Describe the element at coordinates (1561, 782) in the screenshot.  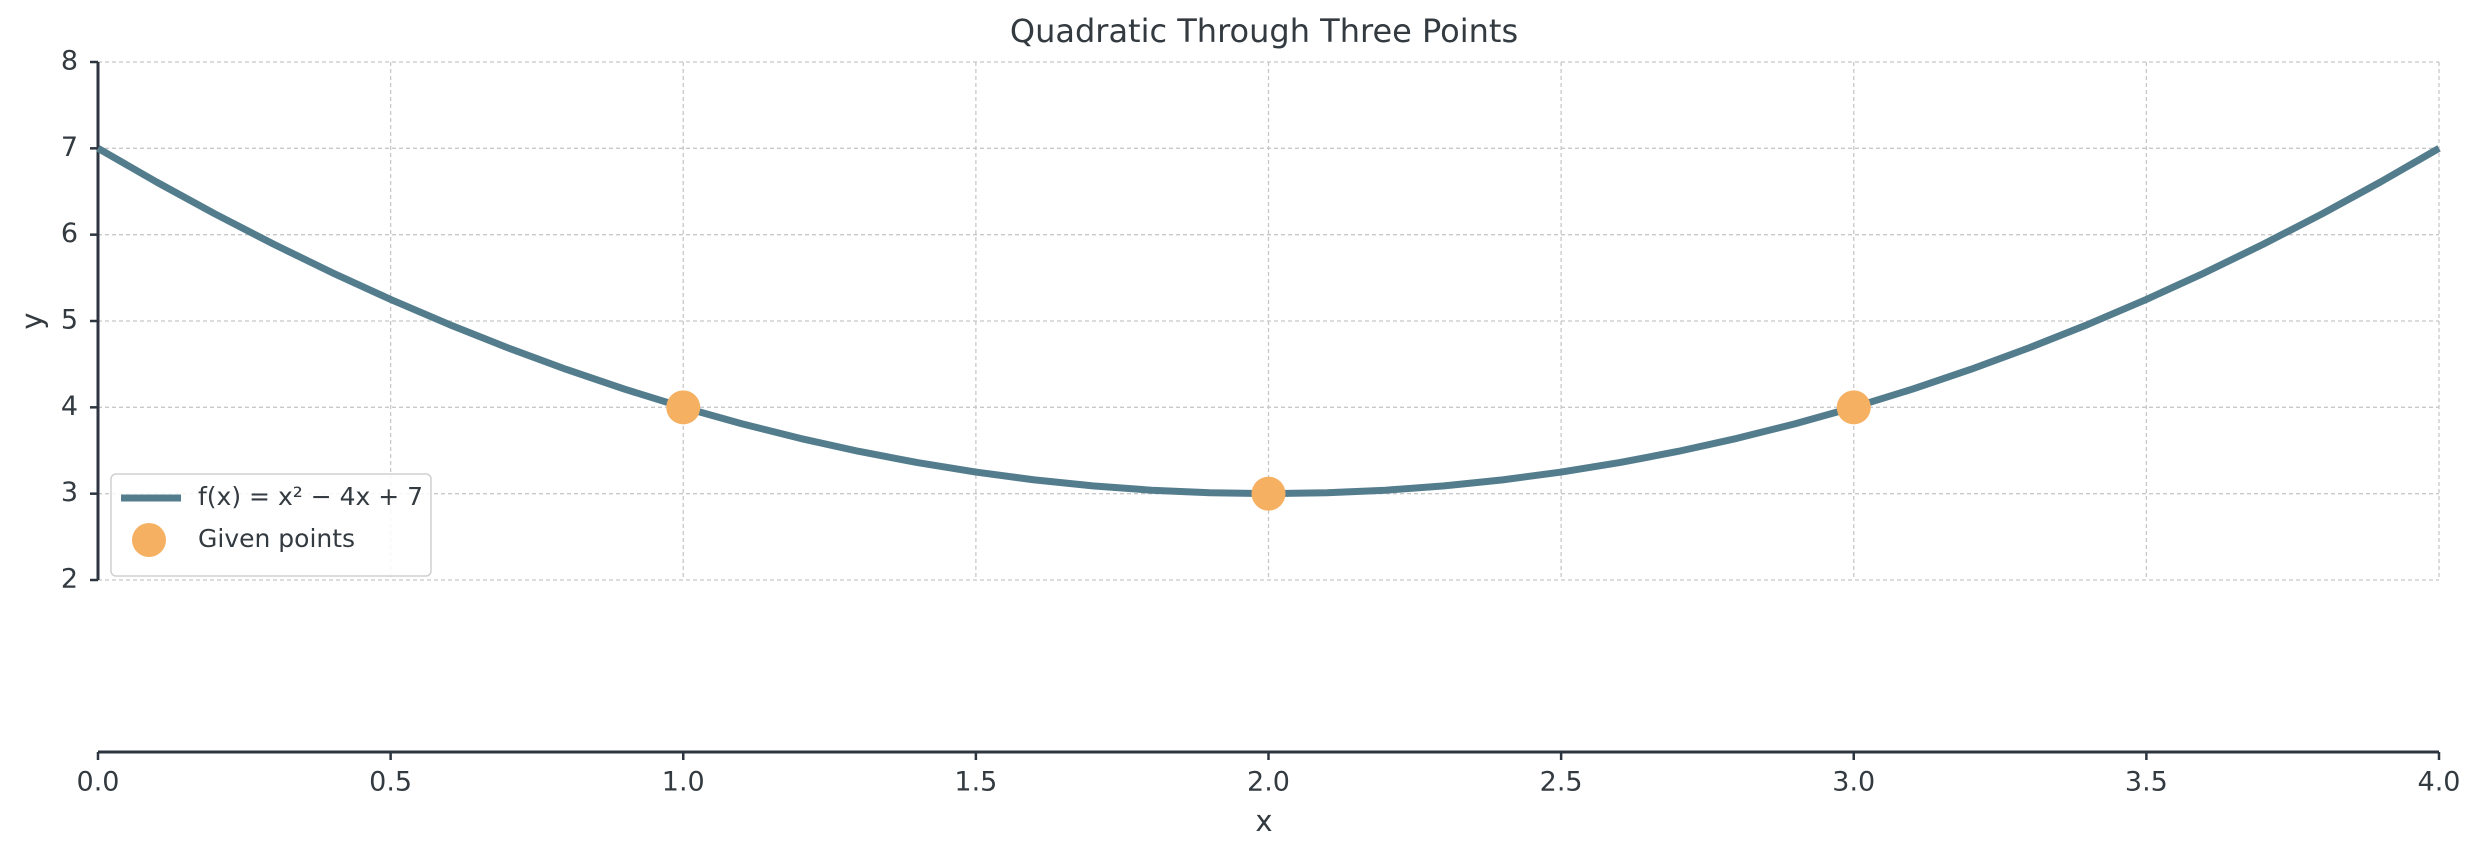
I see `x-tick-label: 2.5` at that location.